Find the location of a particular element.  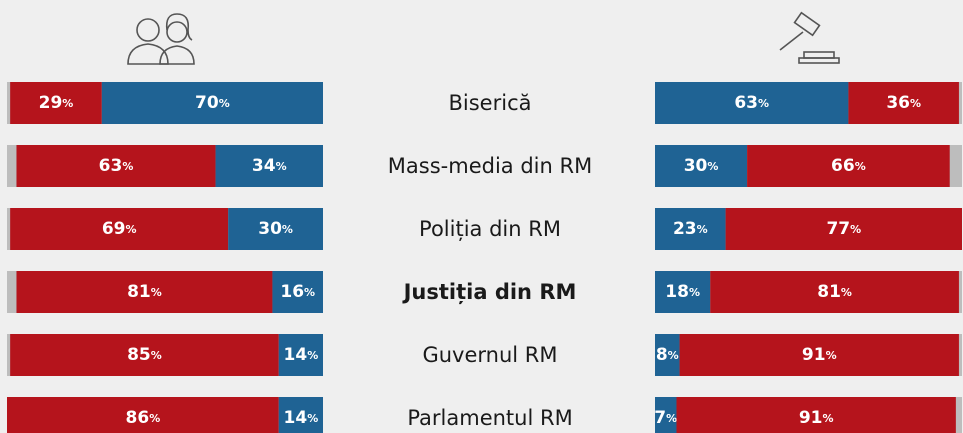

category-label: Biserică is located at coordinates (490, 103).